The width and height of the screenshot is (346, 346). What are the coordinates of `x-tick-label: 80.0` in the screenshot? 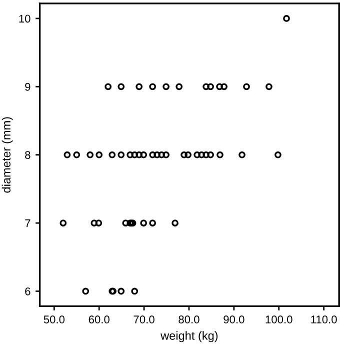 It's located at (189, 320).